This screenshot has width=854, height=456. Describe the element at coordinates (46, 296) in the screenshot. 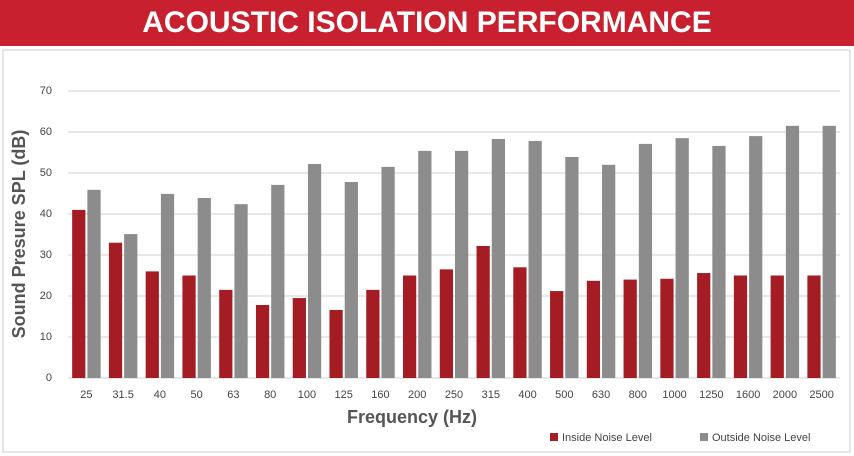

I see `y-tick-label: 20` at that location.